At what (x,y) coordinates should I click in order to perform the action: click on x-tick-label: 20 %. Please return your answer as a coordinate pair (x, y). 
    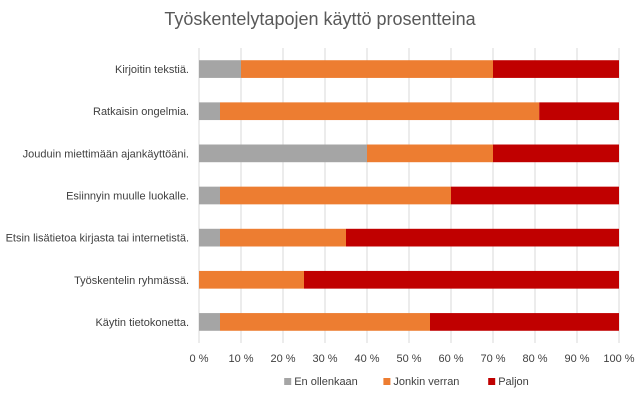
    Looking at the image, I should click on (282, 359).